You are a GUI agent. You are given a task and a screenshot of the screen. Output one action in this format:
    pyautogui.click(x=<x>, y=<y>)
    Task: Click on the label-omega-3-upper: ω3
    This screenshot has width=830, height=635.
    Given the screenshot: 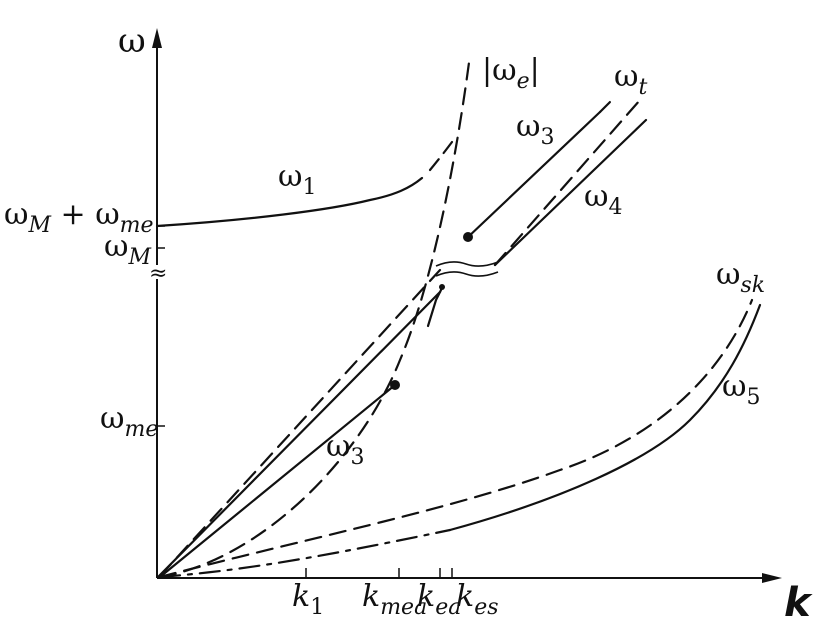 What is the action you would take?
    pyautogui.click(x=535, y=129)
    